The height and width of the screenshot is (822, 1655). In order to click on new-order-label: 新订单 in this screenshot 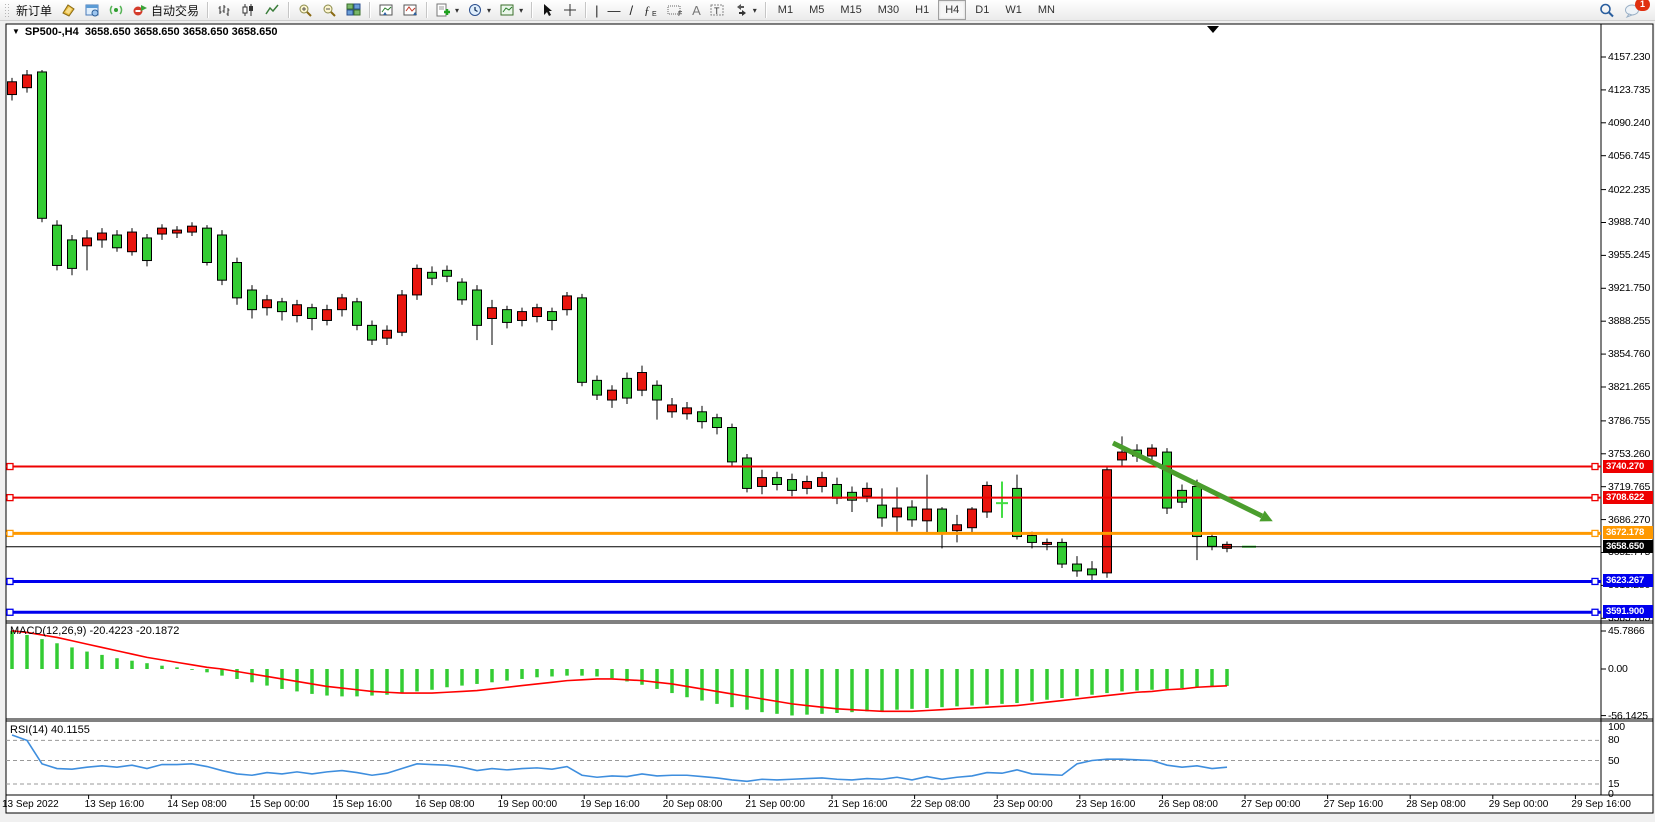, I will do `click(34, 10)`.